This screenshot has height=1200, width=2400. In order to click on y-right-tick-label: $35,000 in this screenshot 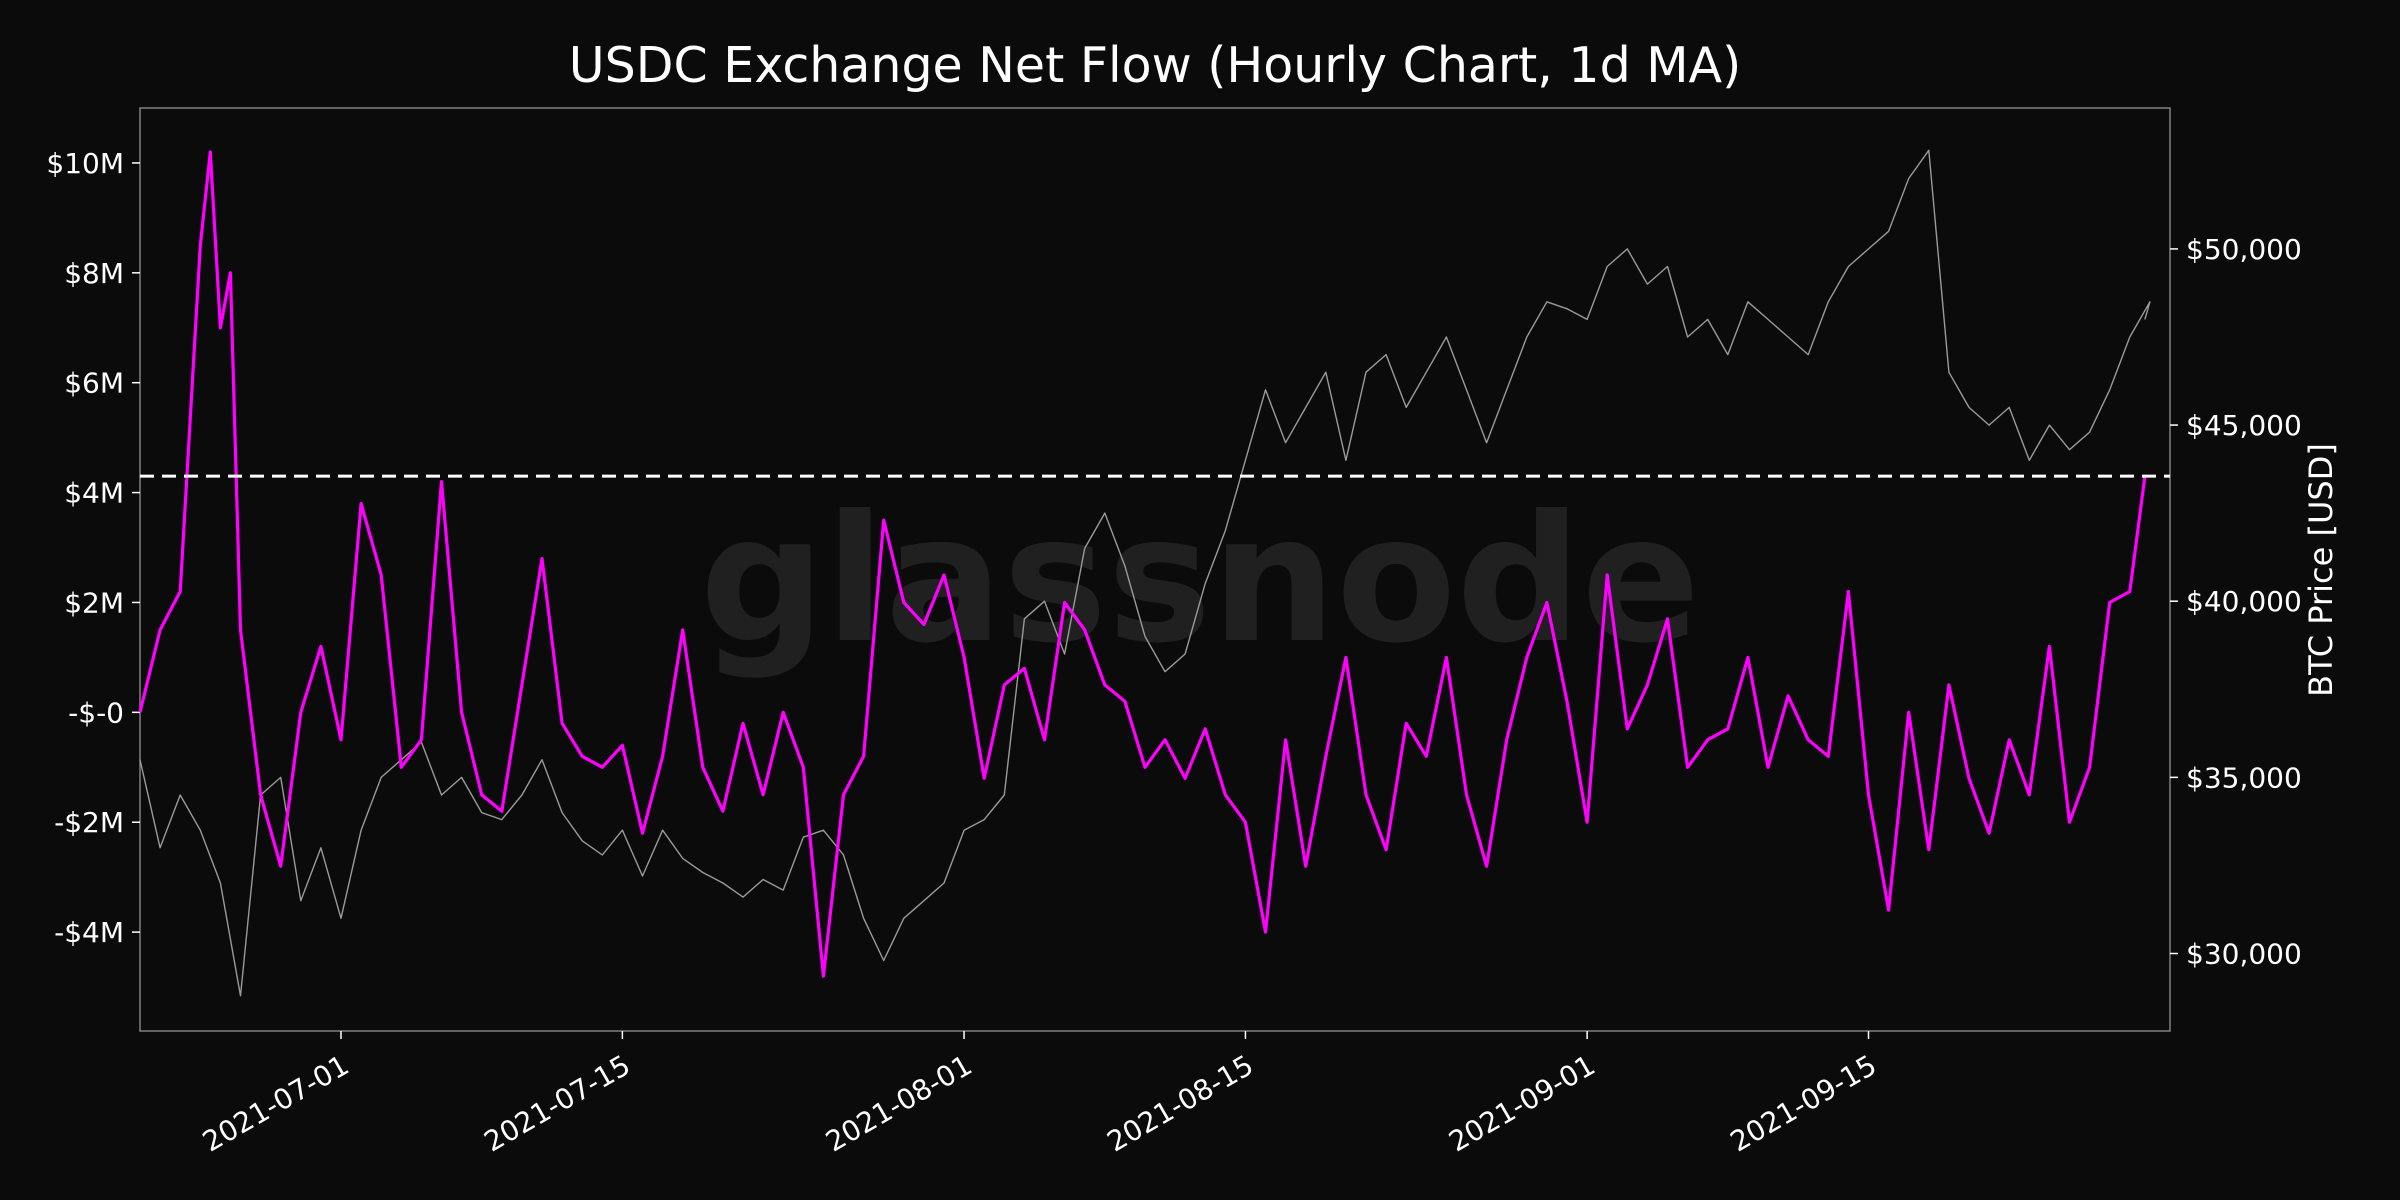, I will do `click(2244, 777)`.